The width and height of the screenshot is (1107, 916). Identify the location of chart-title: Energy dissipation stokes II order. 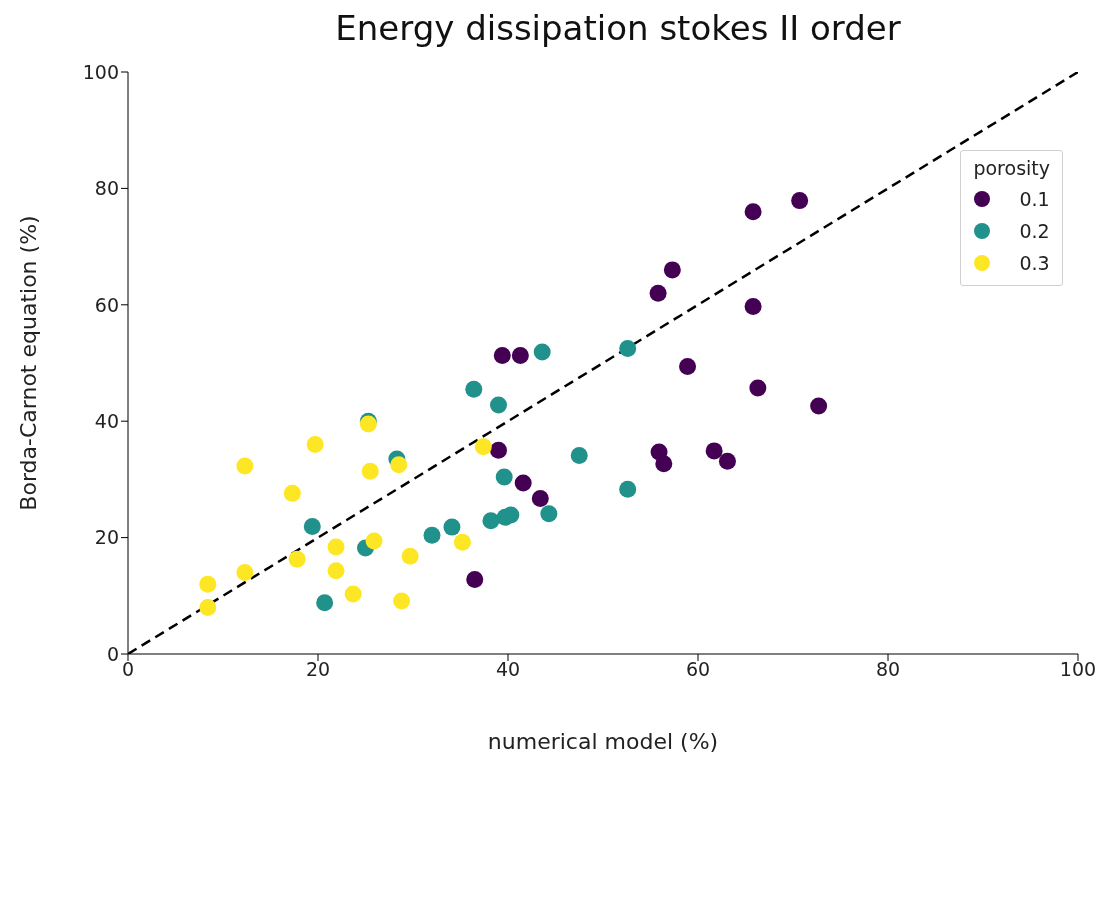
(618, 29).